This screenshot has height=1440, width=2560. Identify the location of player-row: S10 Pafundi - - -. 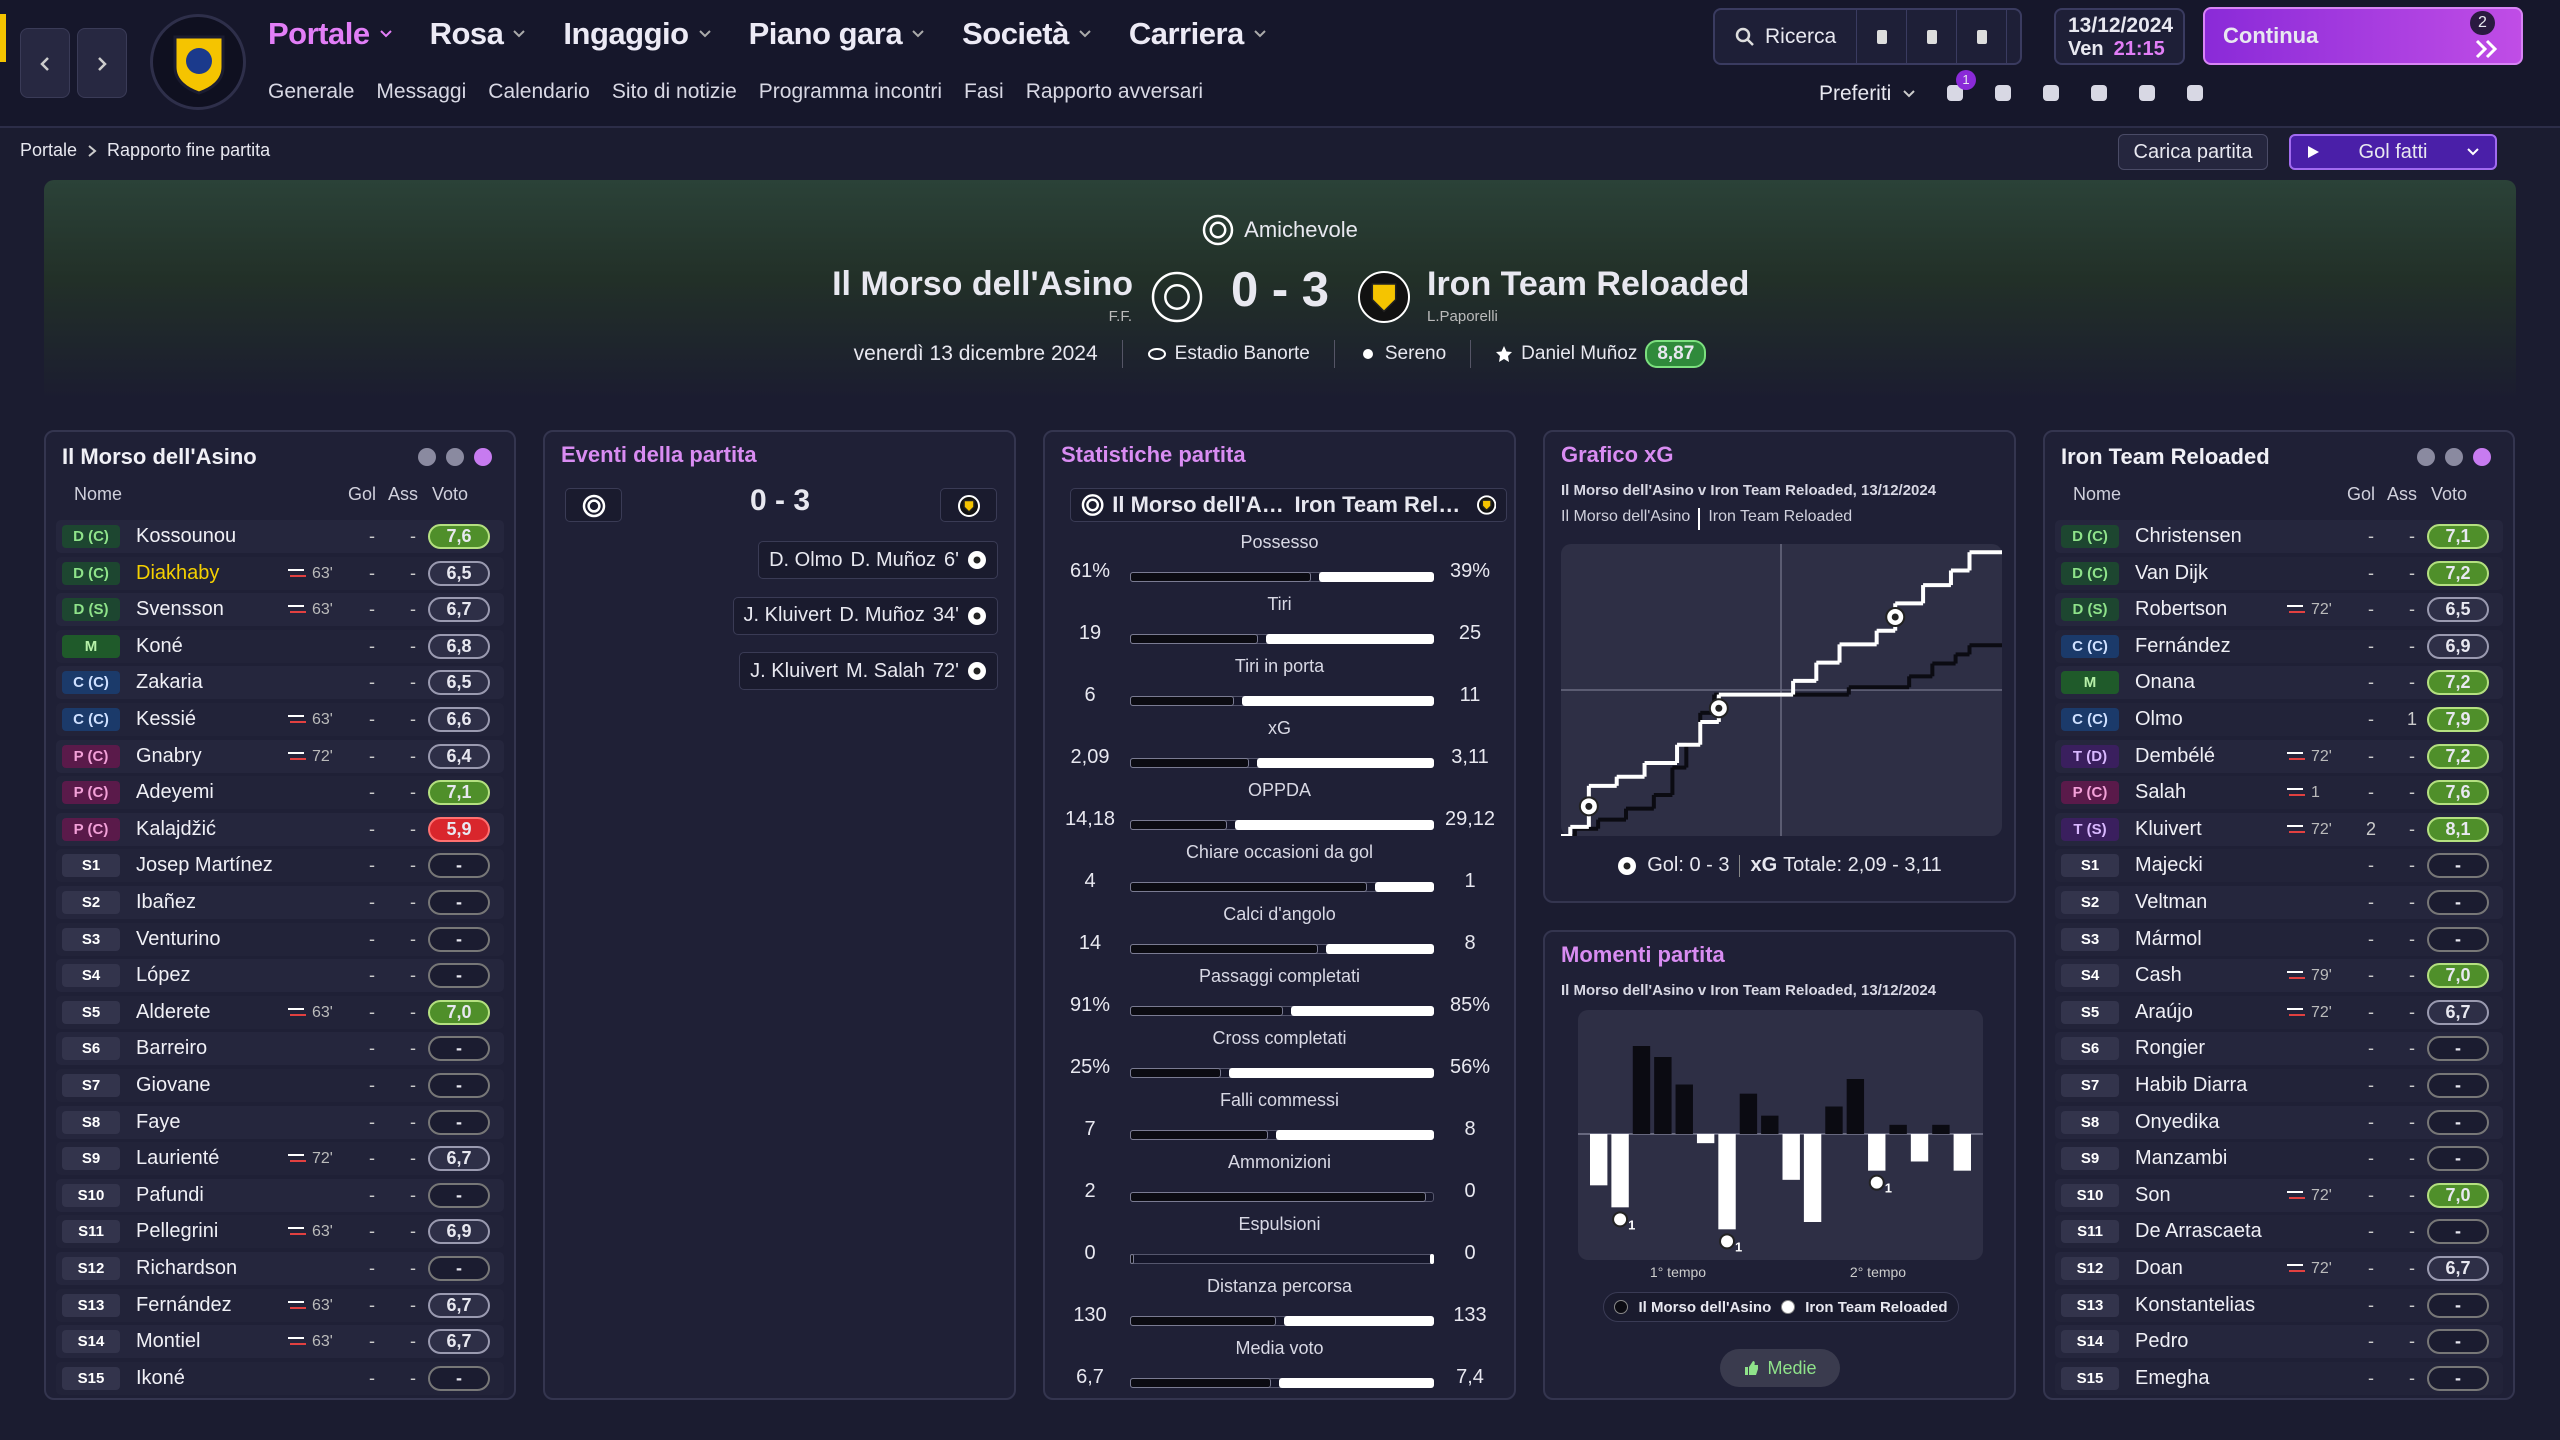
(280, 1195).